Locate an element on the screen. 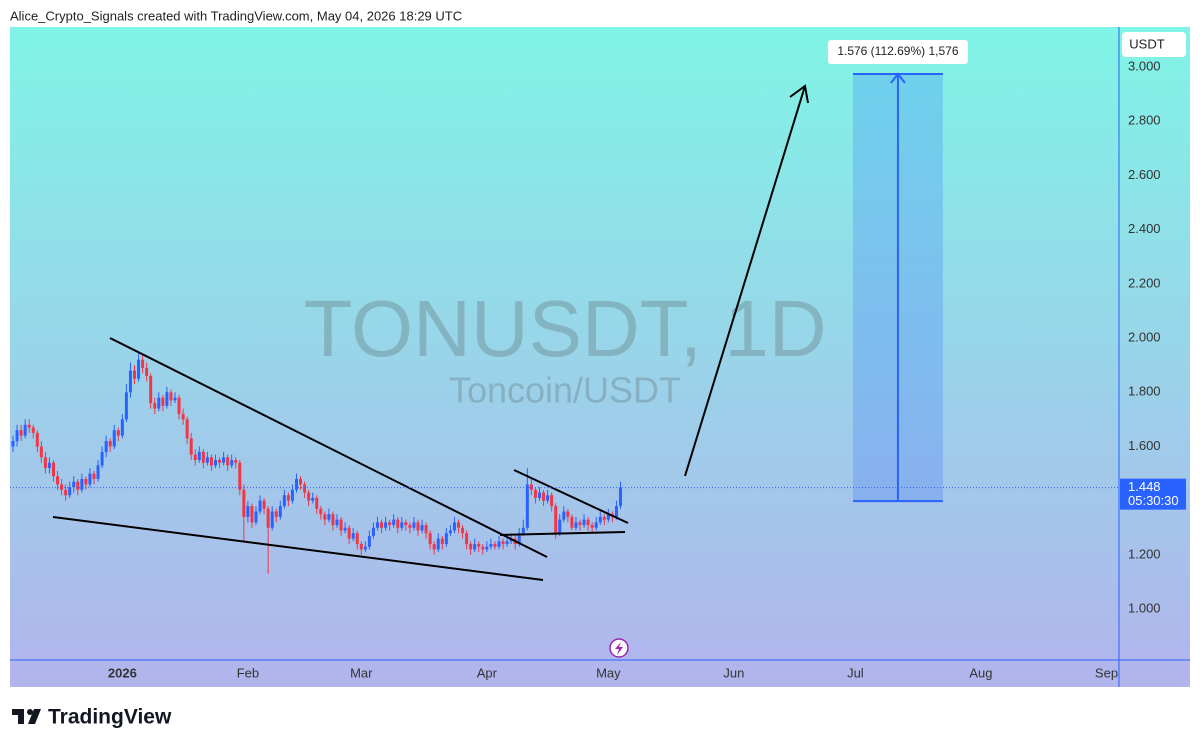 Image resolution: width=1200 pixels, height=747 pixels. unit-label: USDT is located at coordinates (1146, 43).